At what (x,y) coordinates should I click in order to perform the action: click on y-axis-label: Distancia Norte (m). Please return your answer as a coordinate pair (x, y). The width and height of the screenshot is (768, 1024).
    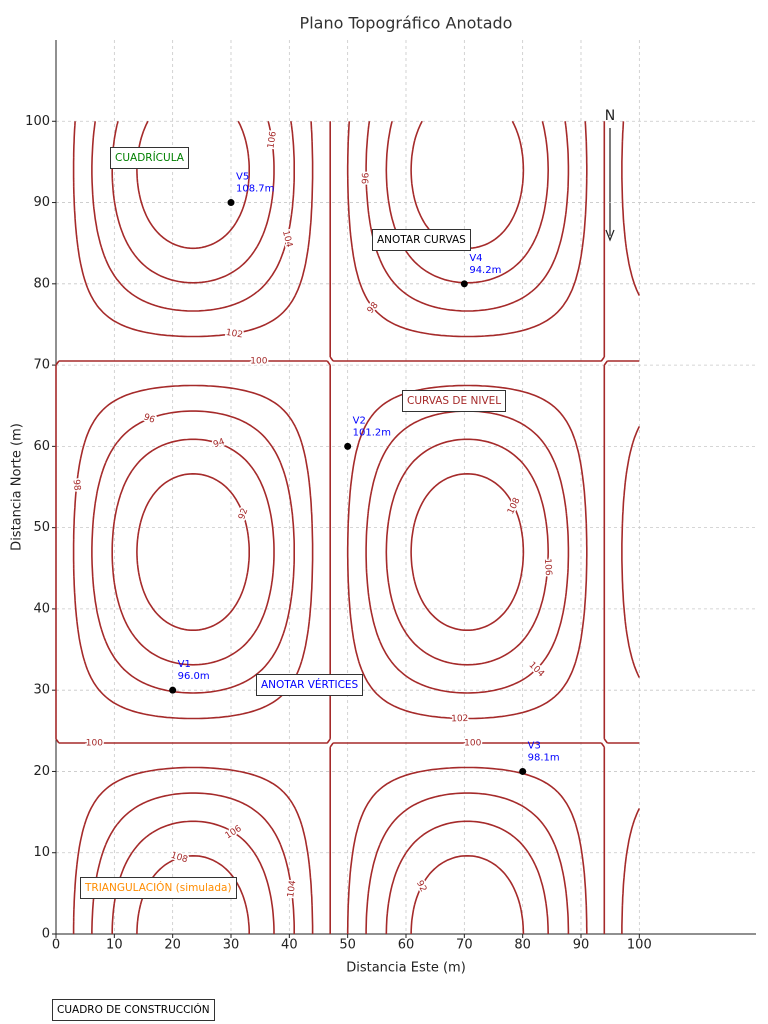
    Looking at the image, I should click on (17, 487).